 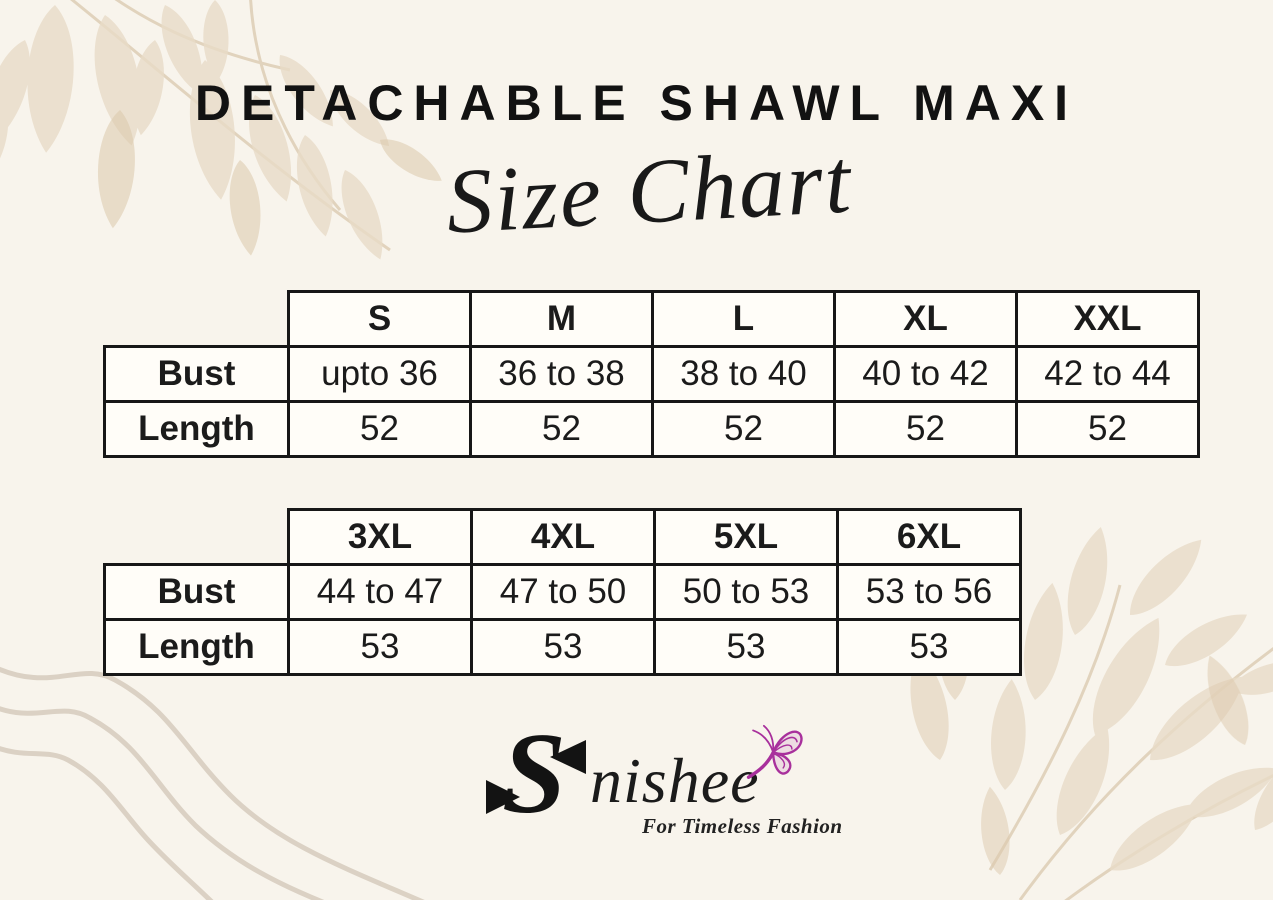 I want to click on subtitle-script: Size Chart, so click(x=649, y=191).